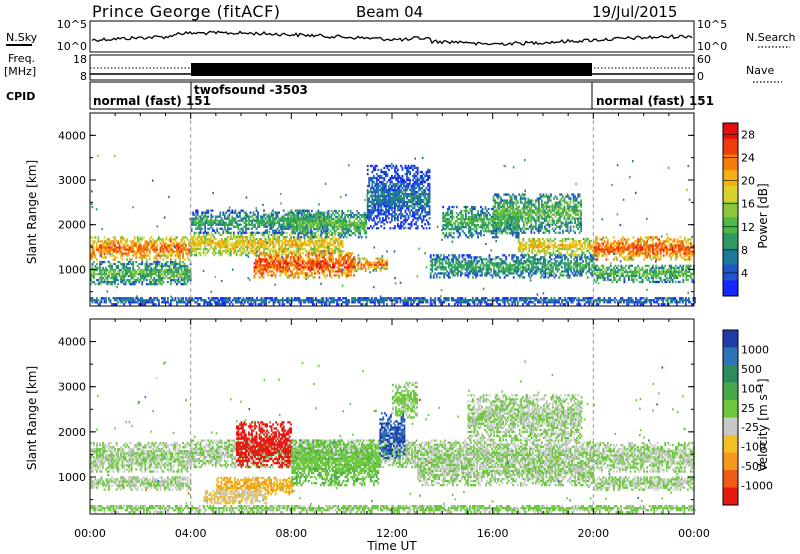 The height and width of the screenshot is (554, 800). Describe the element at coordinates (700, 76) in the screenshot. I see `freq-right-tick-low: 0` at that location.